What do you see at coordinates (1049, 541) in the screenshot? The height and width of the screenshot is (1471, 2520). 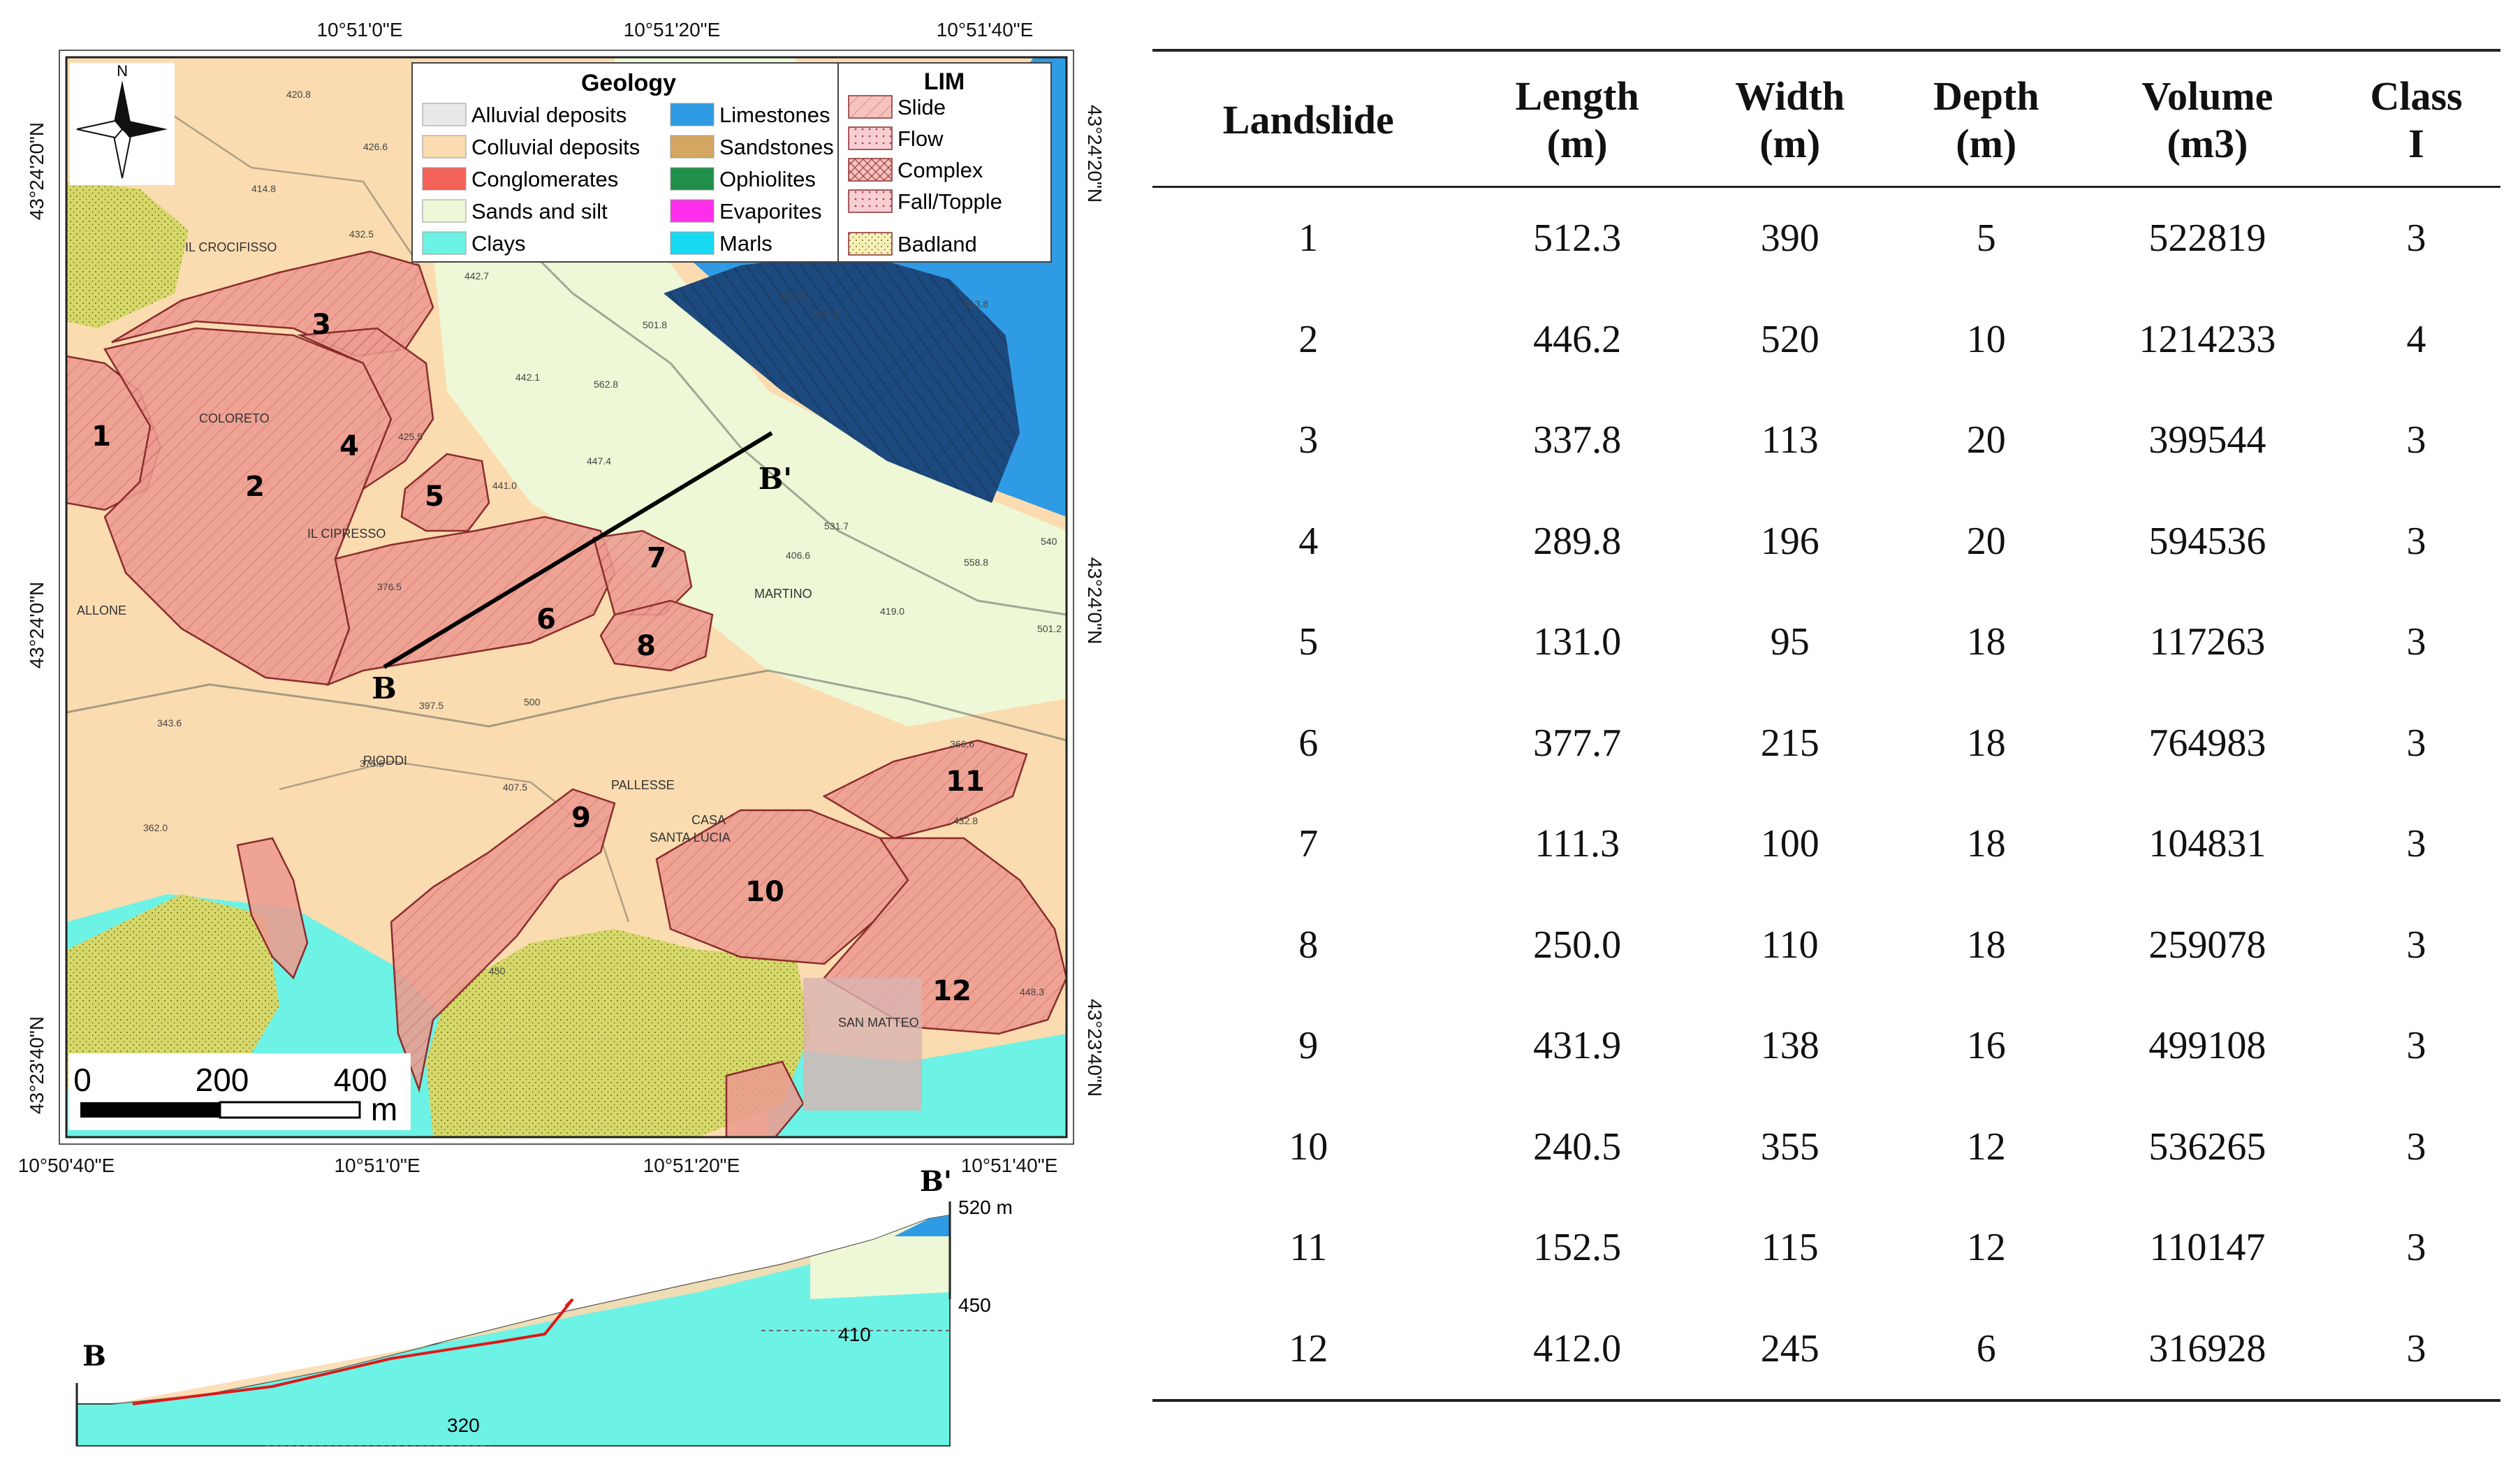 I see `spot-height: 540` at bounding box center [1049, 541].